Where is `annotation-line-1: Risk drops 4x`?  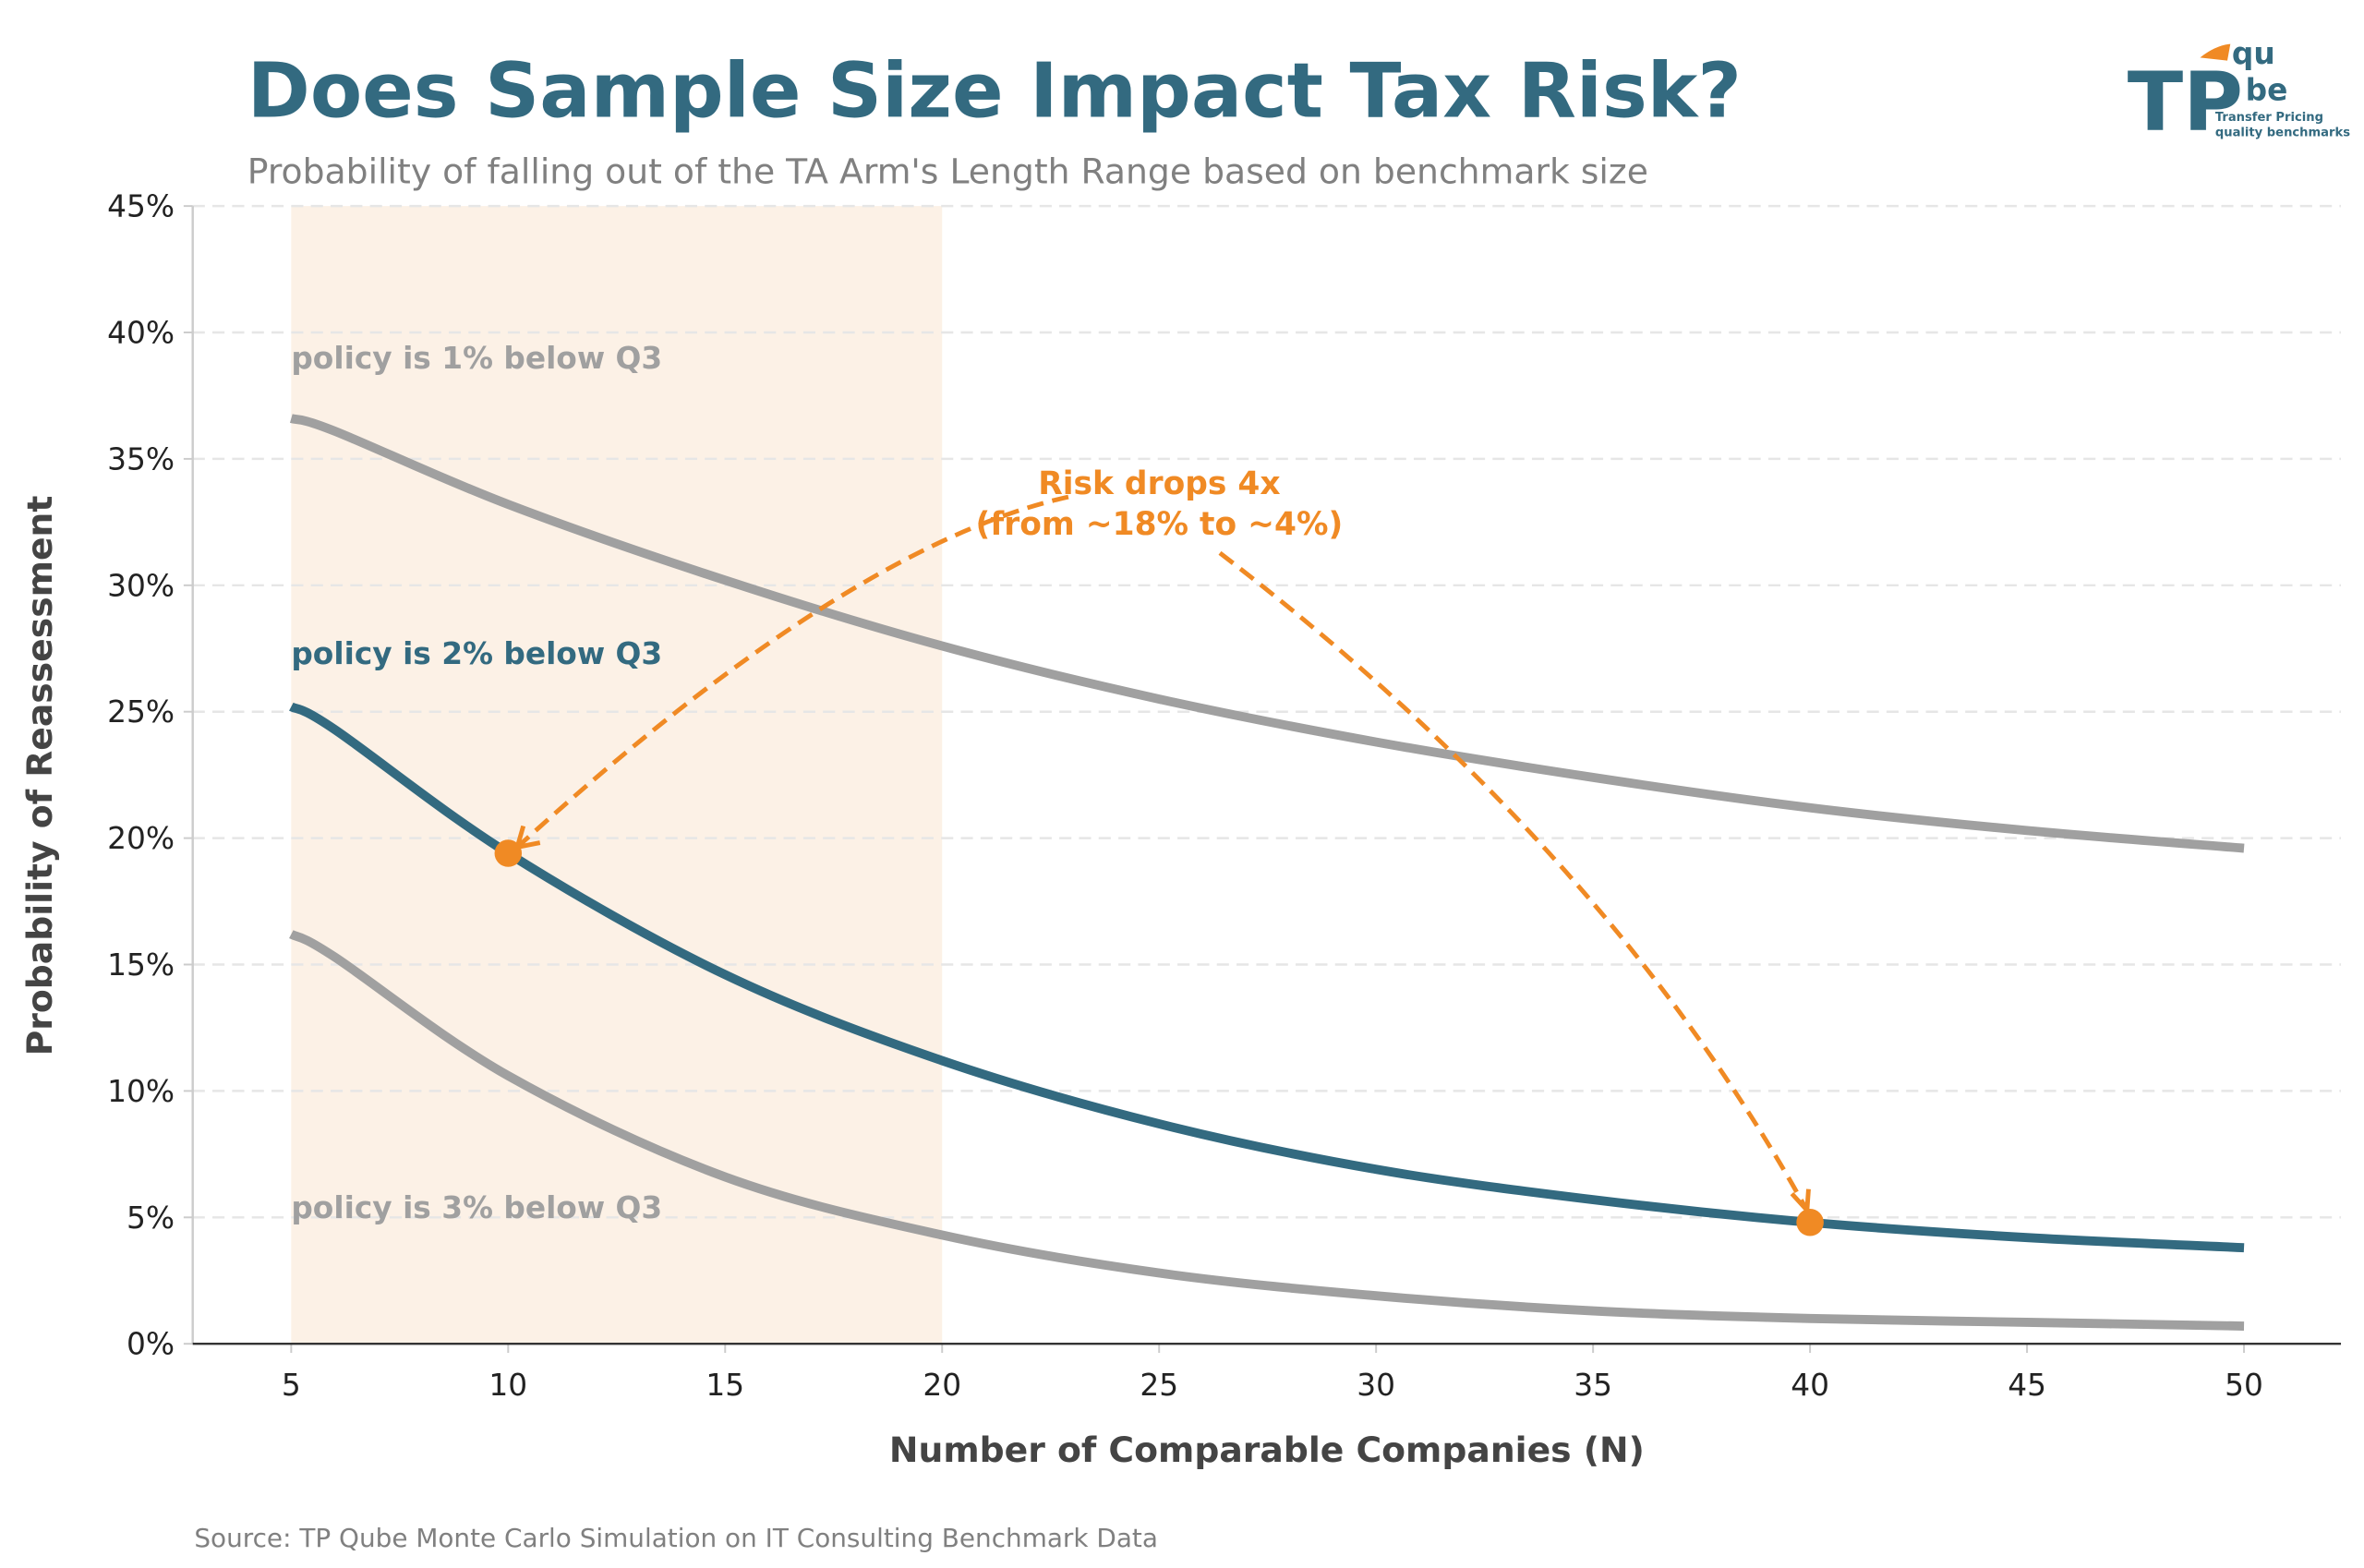 annotation-line-1: Risk drops 4x is located at coordinates (1159, 484).